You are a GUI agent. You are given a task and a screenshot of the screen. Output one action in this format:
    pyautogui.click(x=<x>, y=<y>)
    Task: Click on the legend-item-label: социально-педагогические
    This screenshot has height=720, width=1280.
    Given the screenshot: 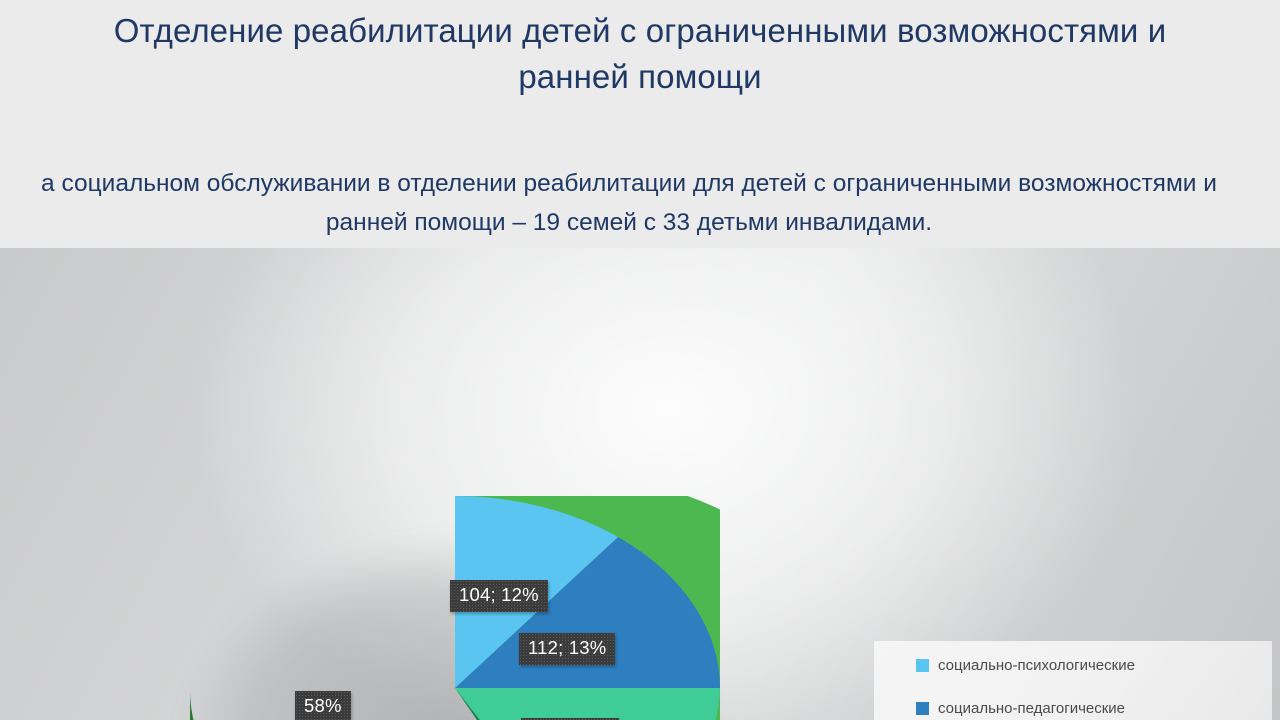 What is the action you would take?
    pyautogui.click(x=1032, y=708)
    